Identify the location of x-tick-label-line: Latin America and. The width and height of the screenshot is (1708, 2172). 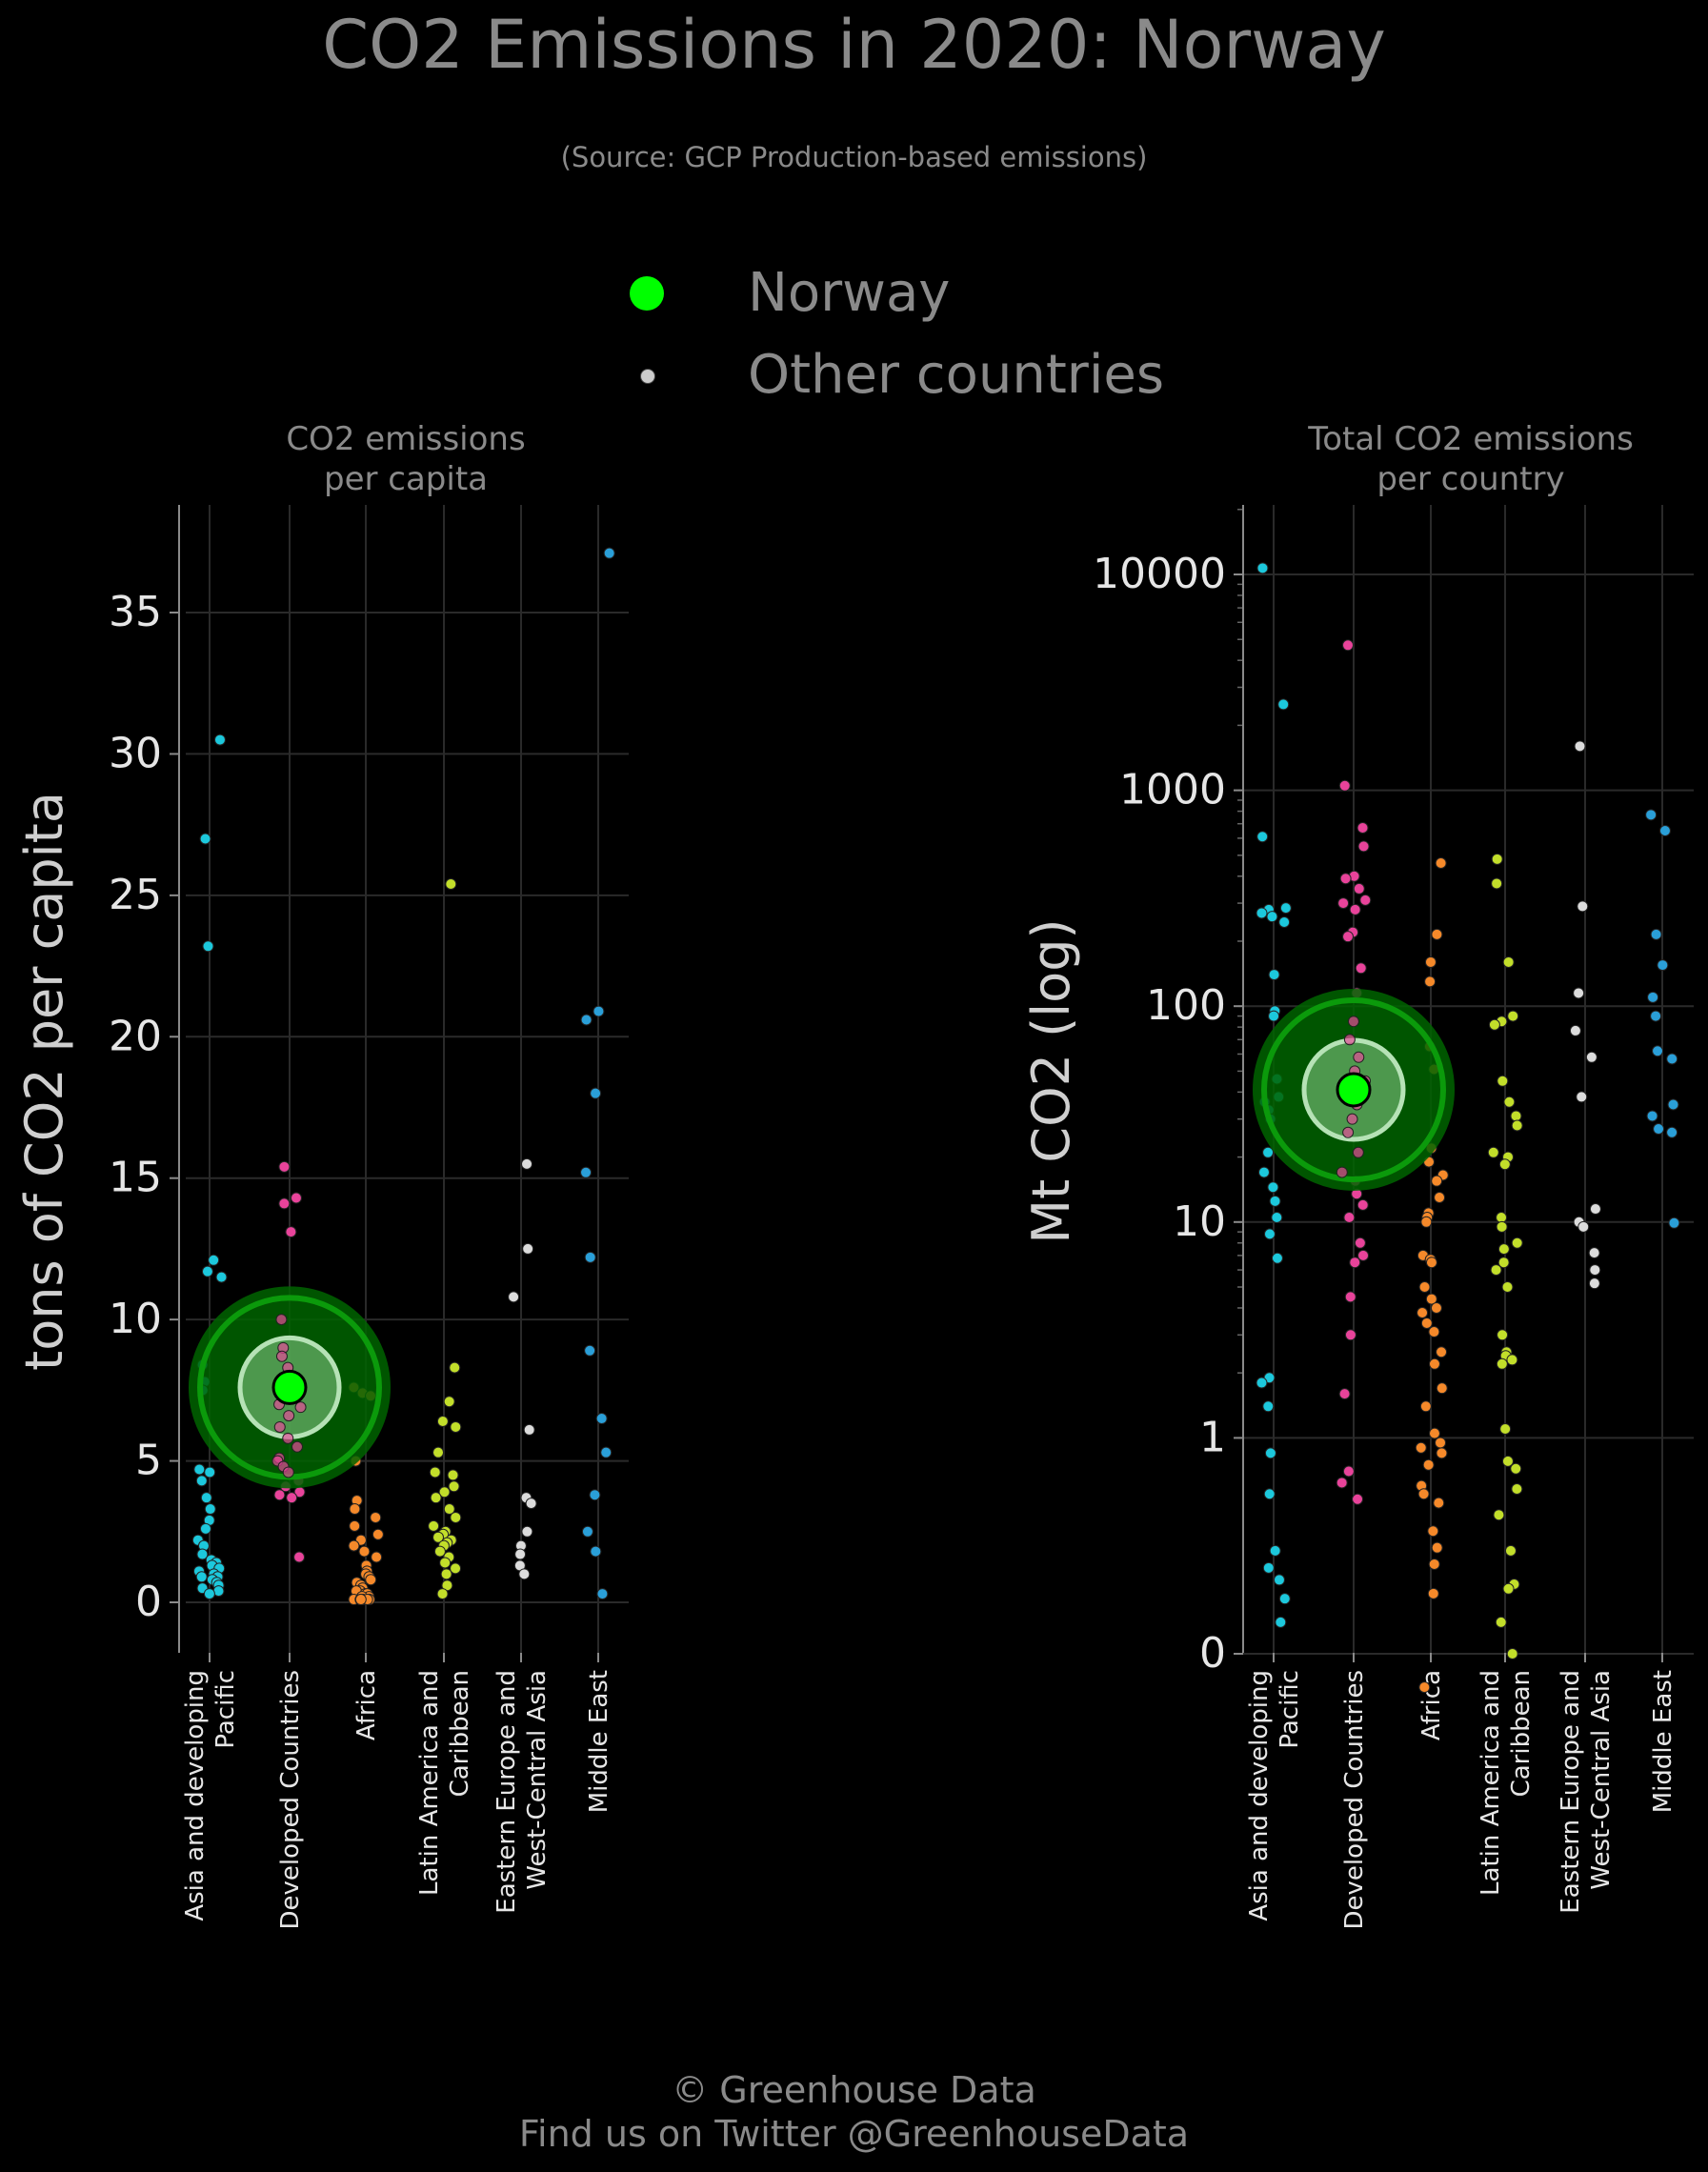
(1491, 1783).